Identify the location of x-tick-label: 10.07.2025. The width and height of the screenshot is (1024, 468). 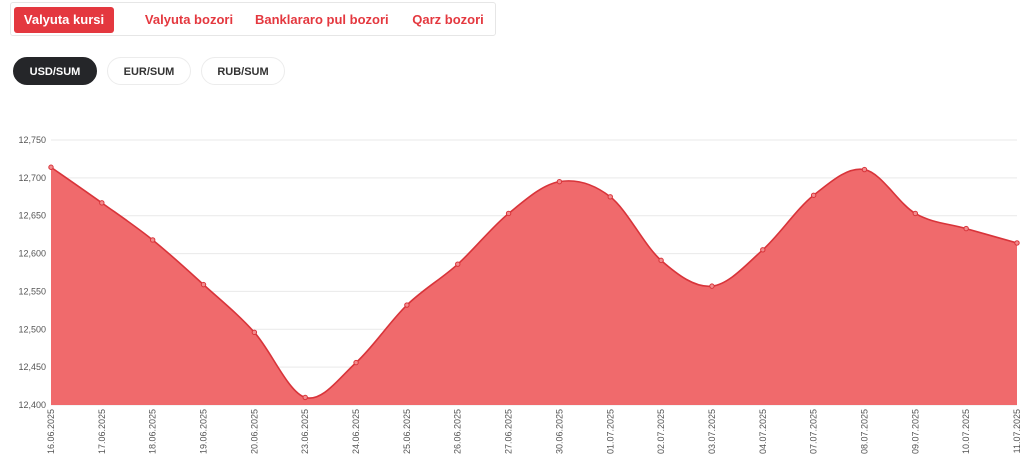
(966, 431).